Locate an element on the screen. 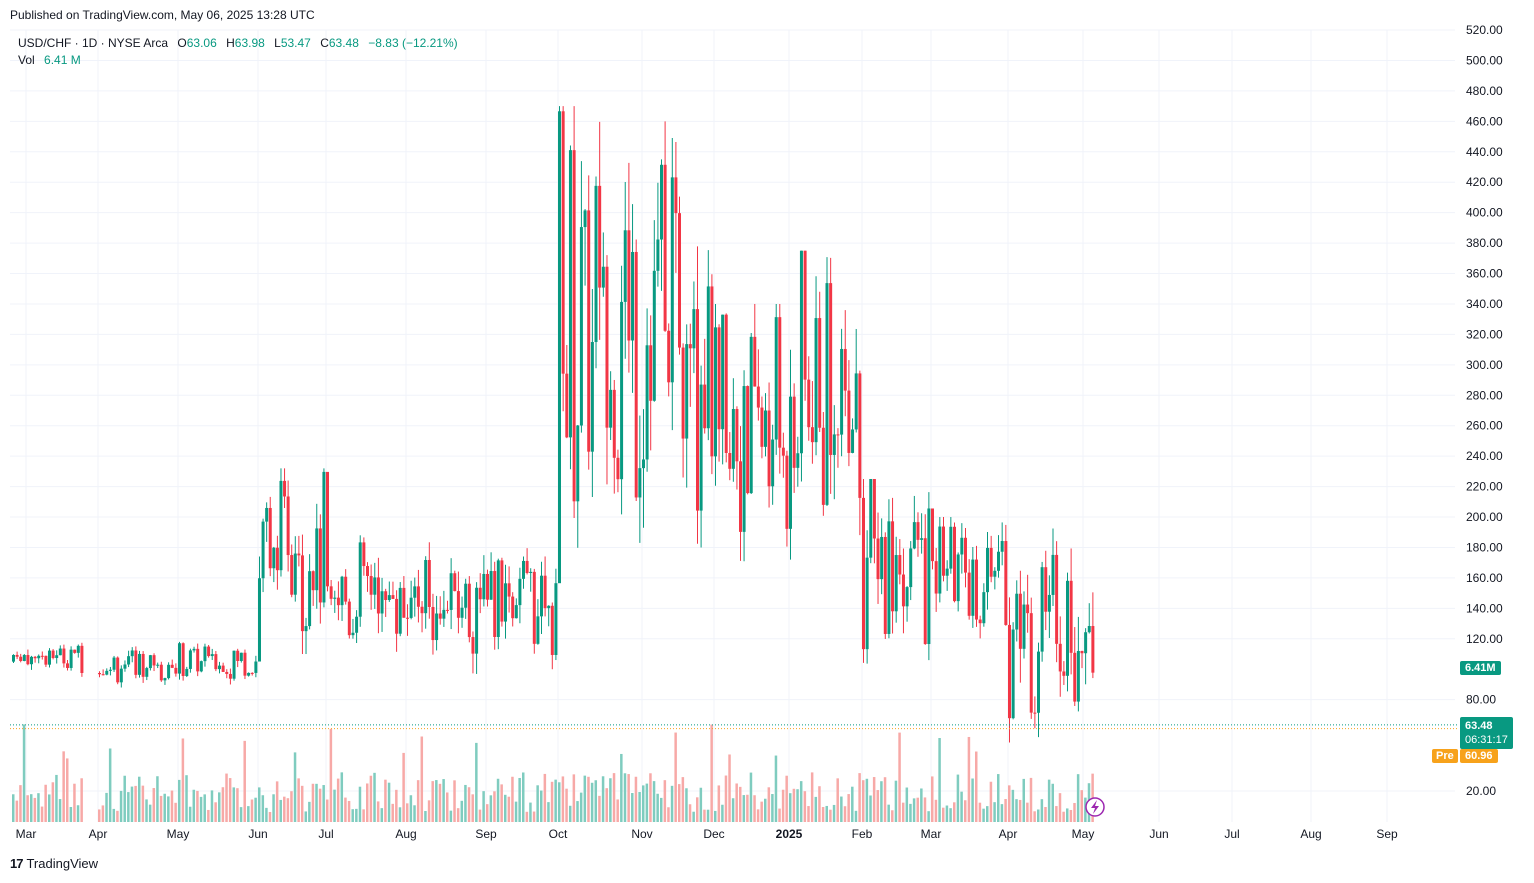 The height and width of the screenshot is (883, 1534). y-tick-label: 460.00 is located at coordinates (1484, 121).